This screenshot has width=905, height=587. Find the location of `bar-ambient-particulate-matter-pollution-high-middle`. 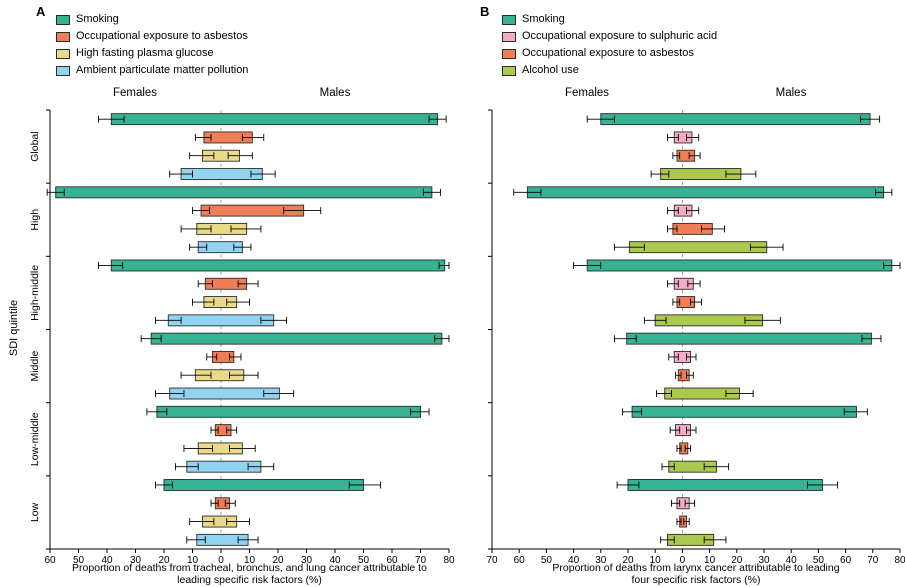

bar-ambient-particulate-matter-pollution-high-middle is located at coordinates (221, 320).